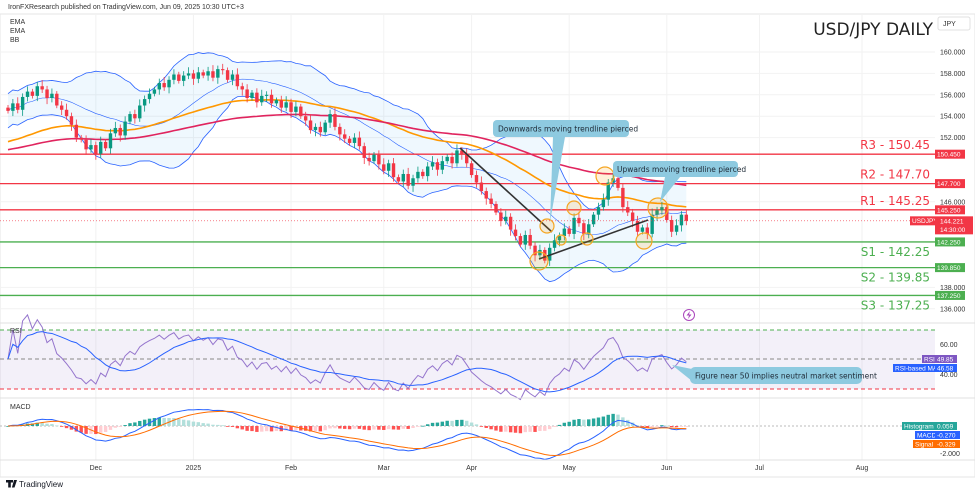 The image size is (975, 494). Describe the element at coordinates (565, 171) in the screenshot. I see `callout-downward: Downwards moving trendline pierced` at that location.